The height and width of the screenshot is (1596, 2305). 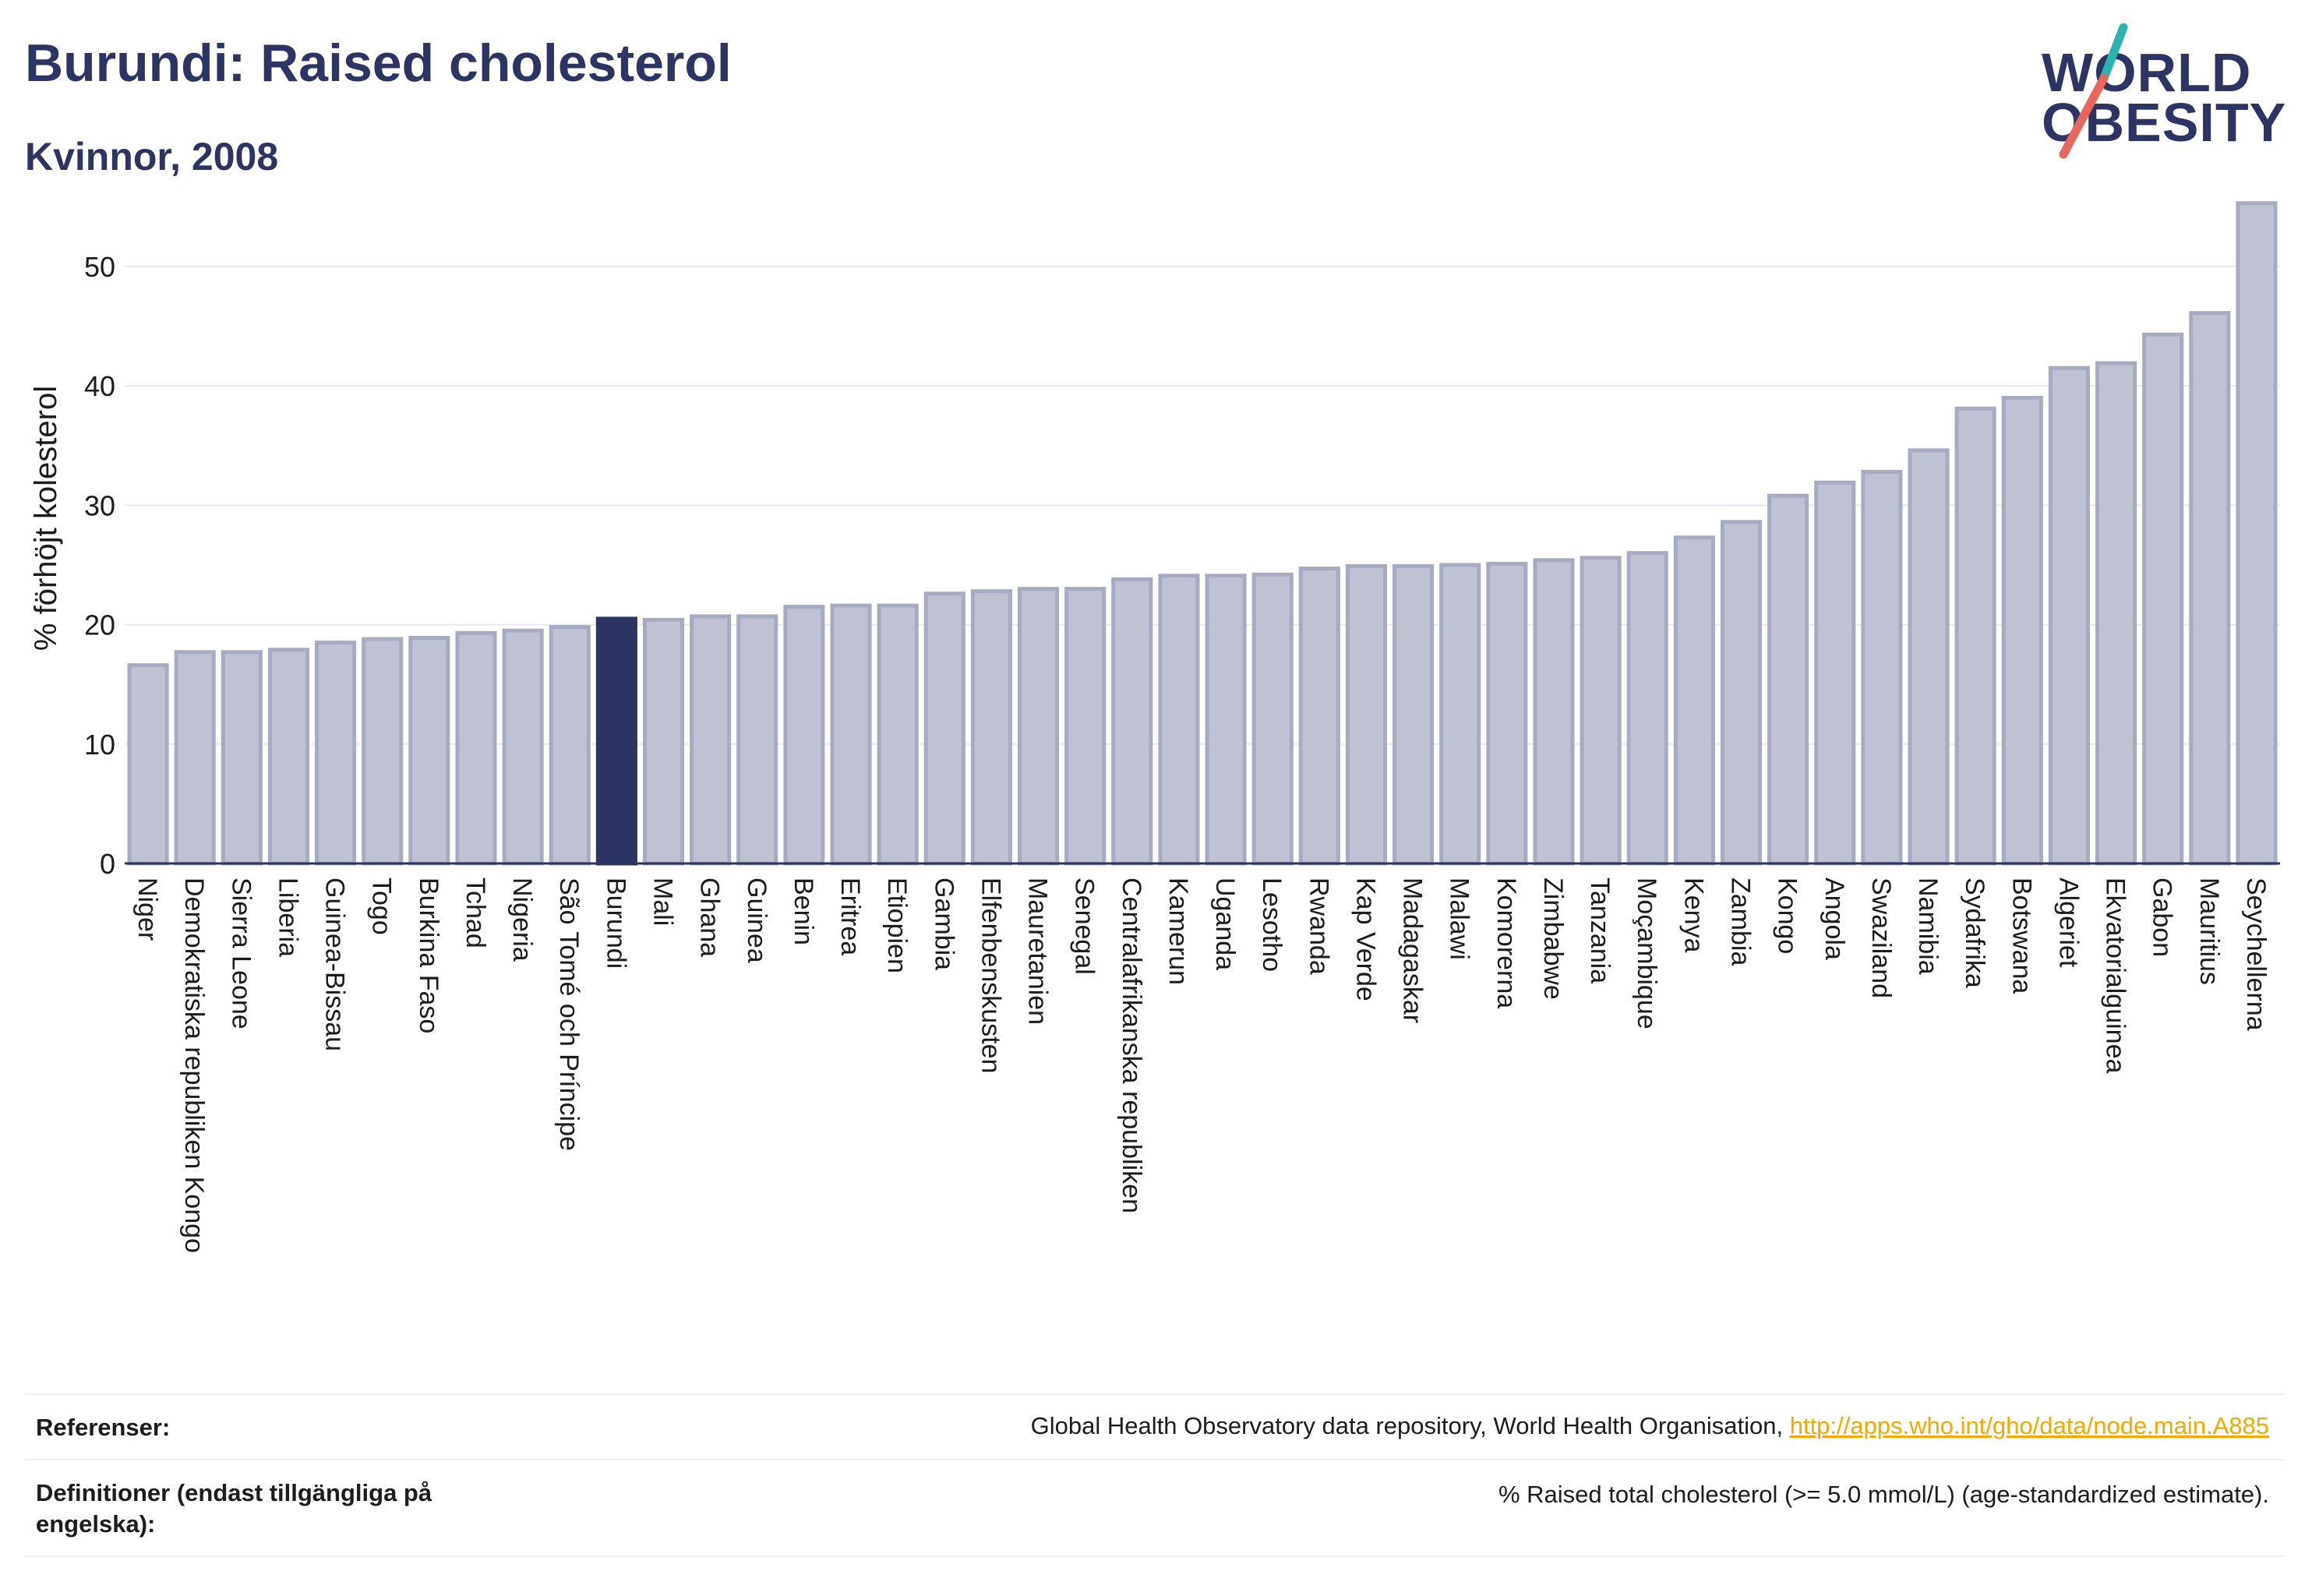 I want to click on x-tick-label: Eritrea, so click(x=850, y=916).